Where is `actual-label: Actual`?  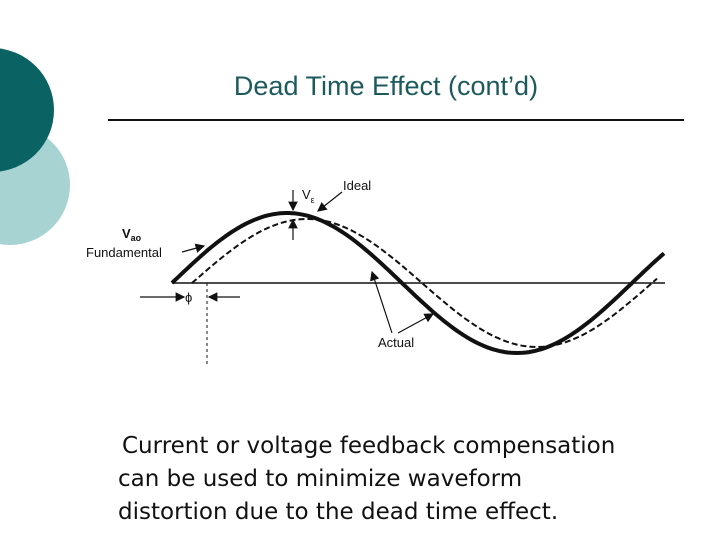
actual-label: Actual is located at coordinates (396, 342).